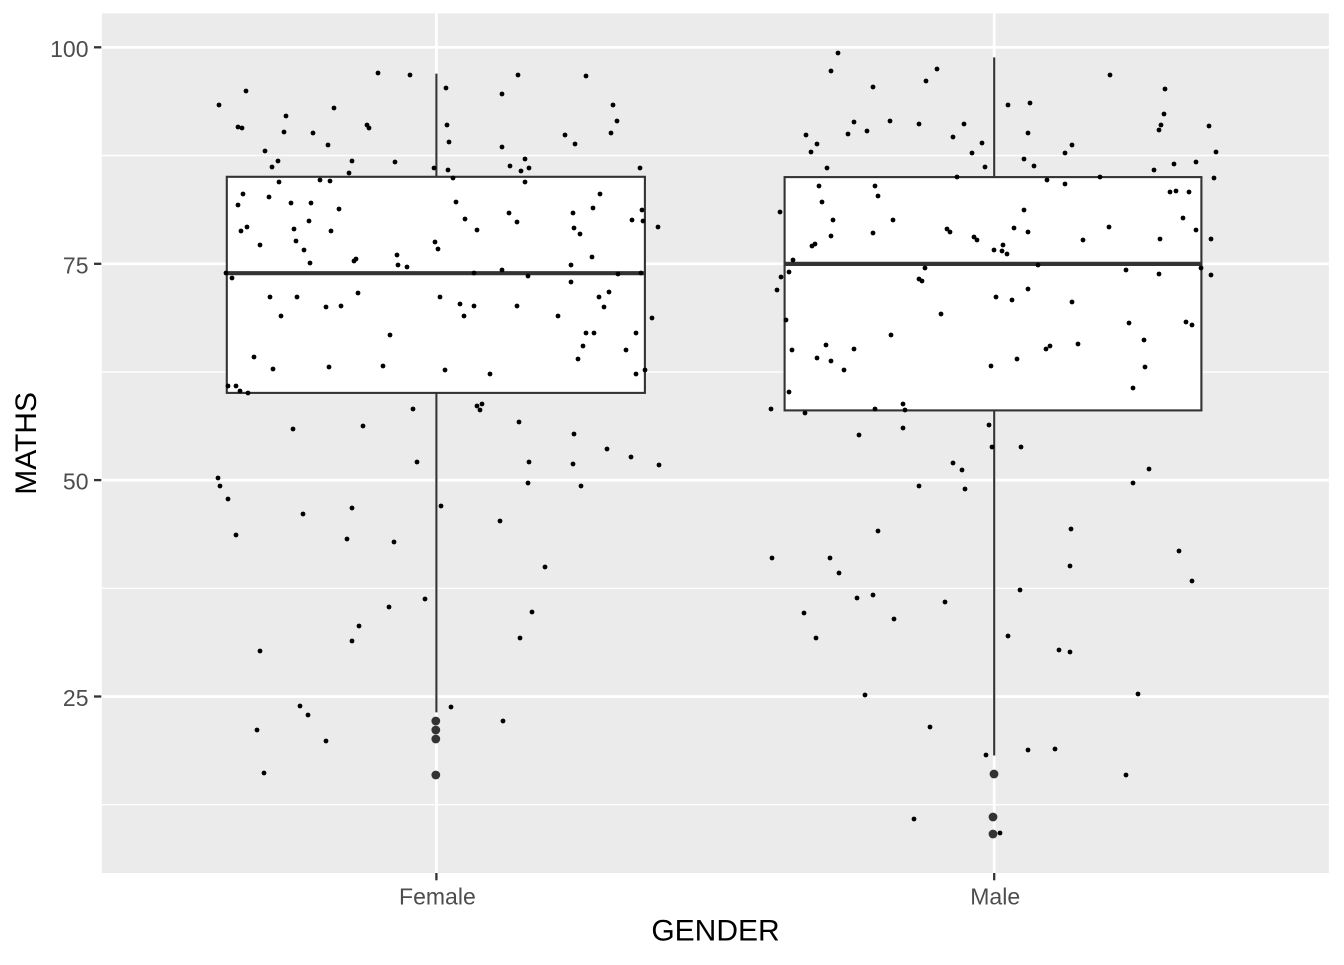 This screenshot has width=1344, height=965. What do you see at coordinates (995, 897) in the screenshot?
I see `svg-text: Male` at bounding box center [995, 897].